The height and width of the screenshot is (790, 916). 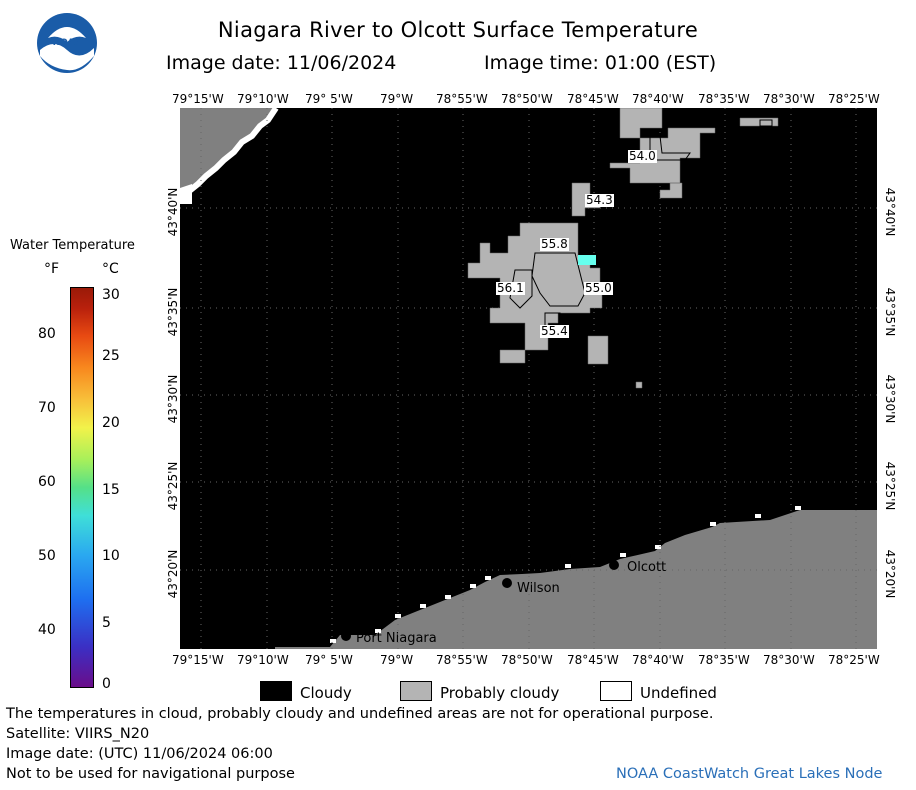 I want to click on lat-label-left: 43°40'N, so click(x=173, y=212).